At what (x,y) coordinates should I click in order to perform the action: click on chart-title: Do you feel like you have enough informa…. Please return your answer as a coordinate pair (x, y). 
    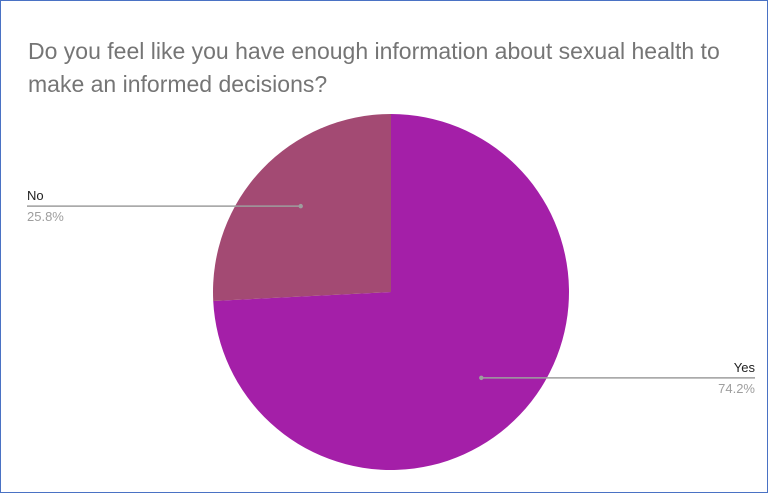
    Looking at the image, I should click on (374, 67).